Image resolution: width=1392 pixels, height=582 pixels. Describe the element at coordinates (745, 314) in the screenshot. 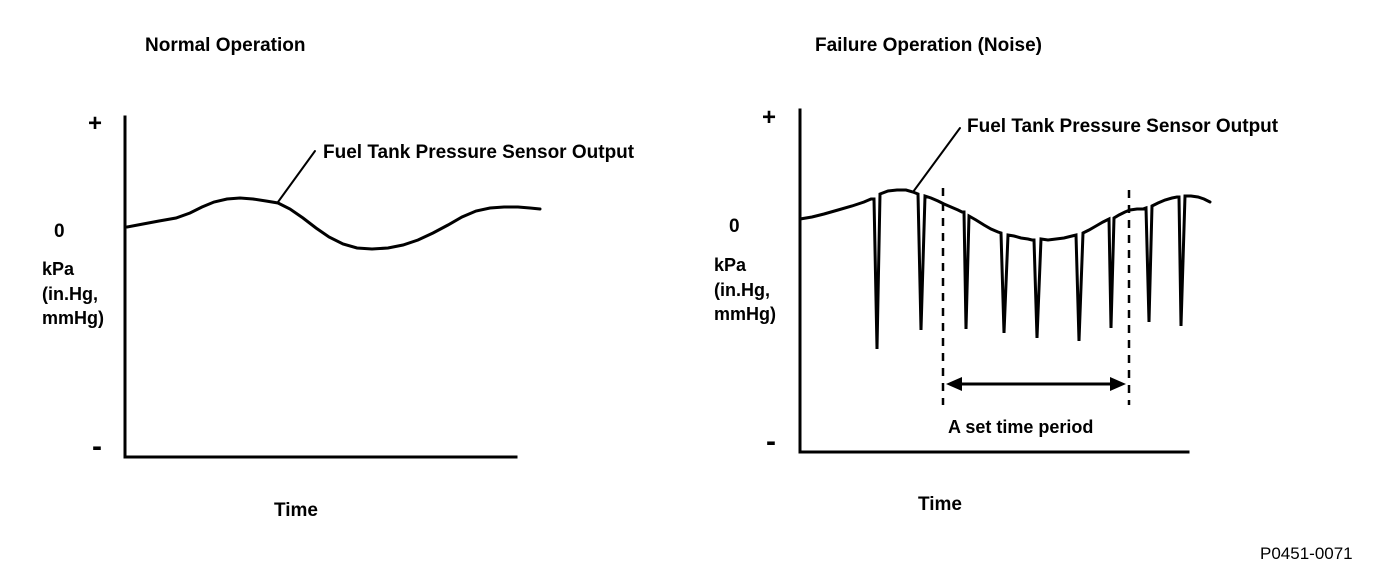

I see `failure-unit-mmhg: mmHg)` at that location.